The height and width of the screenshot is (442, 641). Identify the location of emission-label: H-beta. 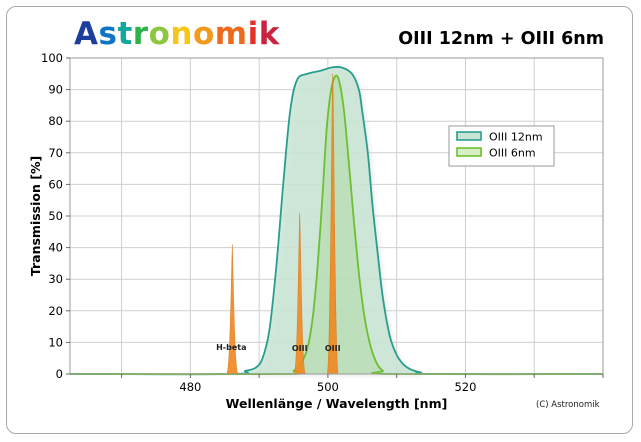
(231, 347).